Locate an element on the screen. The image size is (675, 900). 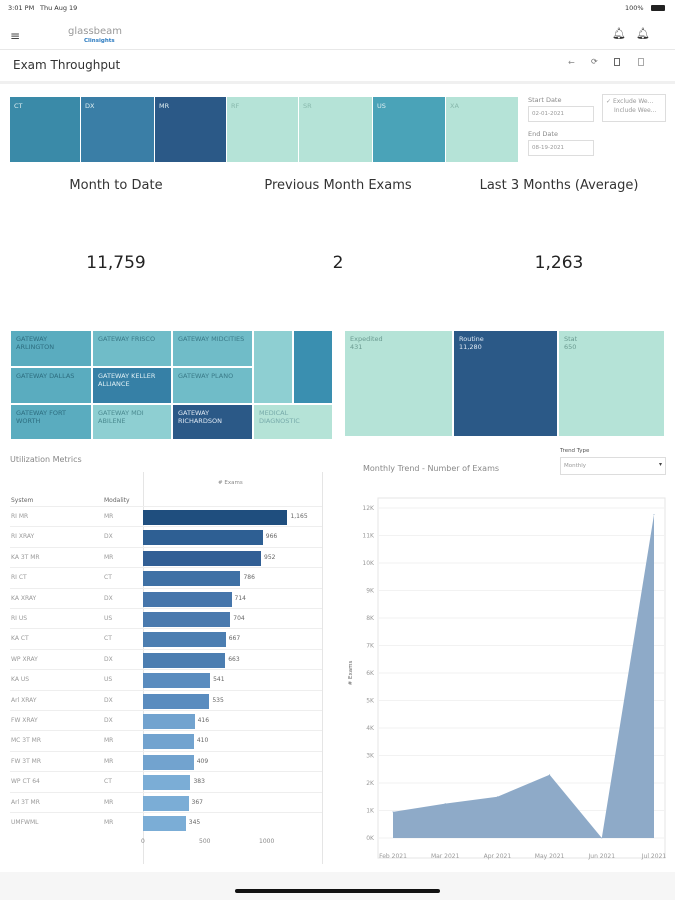
home-indicator is located at coordinates (337, 891).